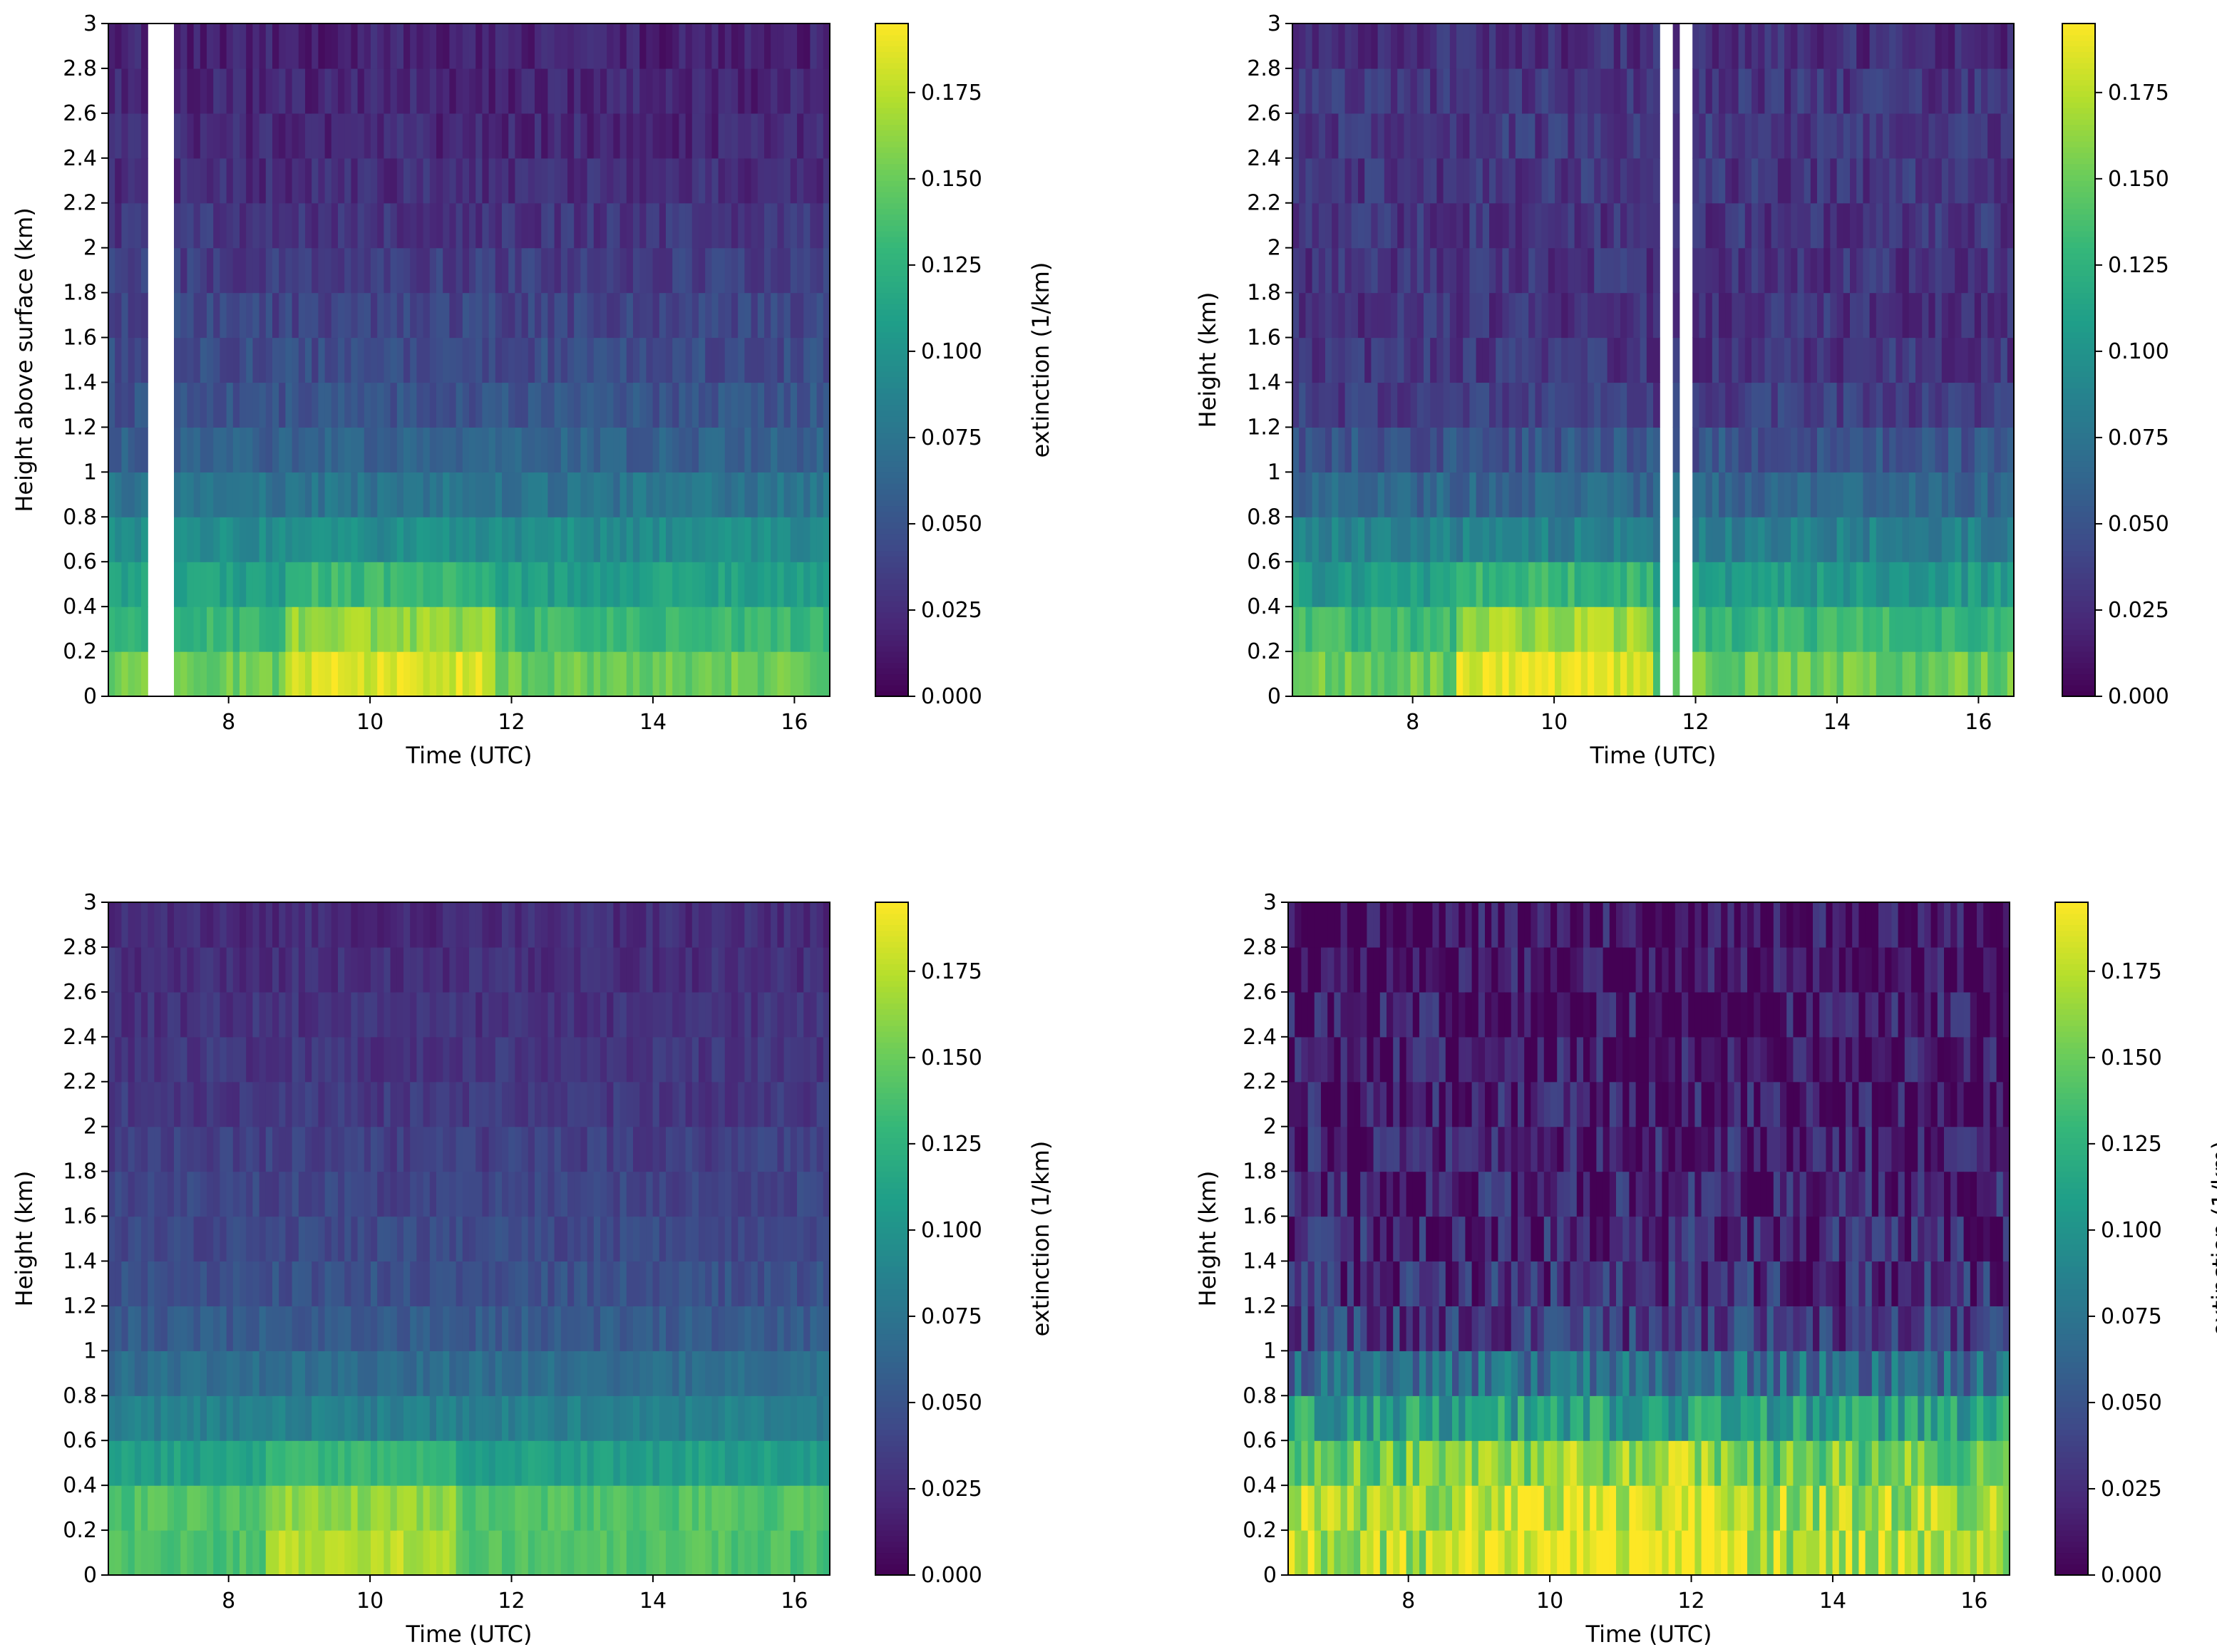  What do you see at coordinates (90, 473) in the screenshot?
I see `y-tick-label: 1` at bounding box center [90, 473].